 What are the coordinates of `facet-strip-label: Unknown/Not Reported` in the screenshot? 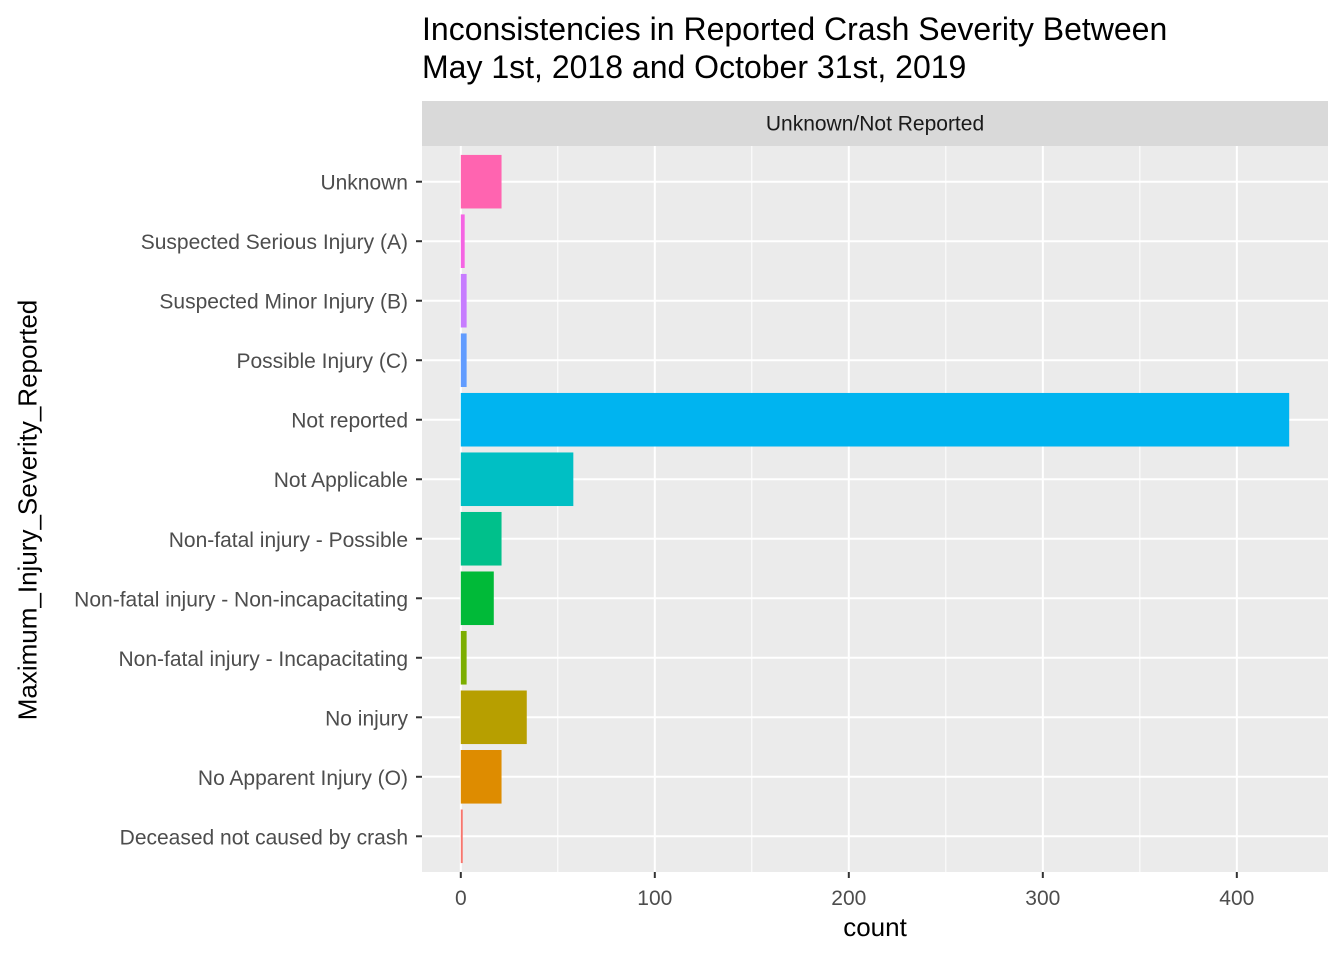 It's located at (875, 124).